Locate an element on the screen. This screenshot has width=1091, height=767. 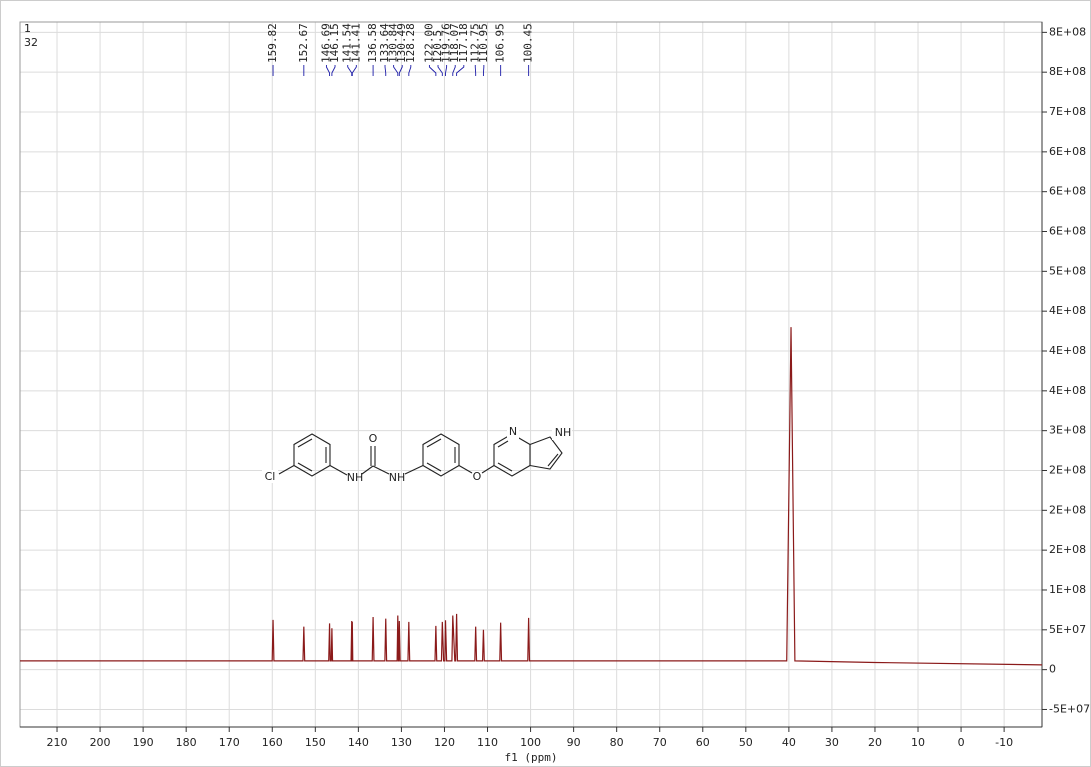
atom-label: Cl is located at coordinates (270, 476).